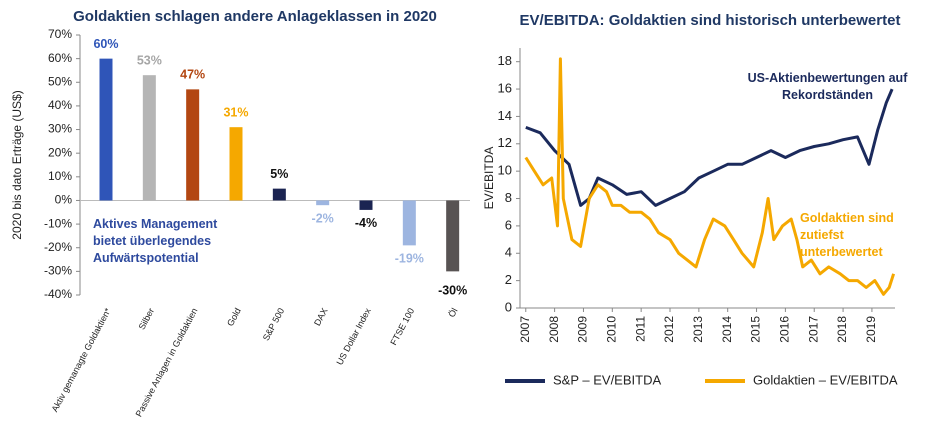 The width and height of the screenshot is (940, 426). What do you see at coordinates (825, 379) in the screenshot?
I see `legend-label: Goldaktien – EV/EBITDA` at bounding box center [825, 379].